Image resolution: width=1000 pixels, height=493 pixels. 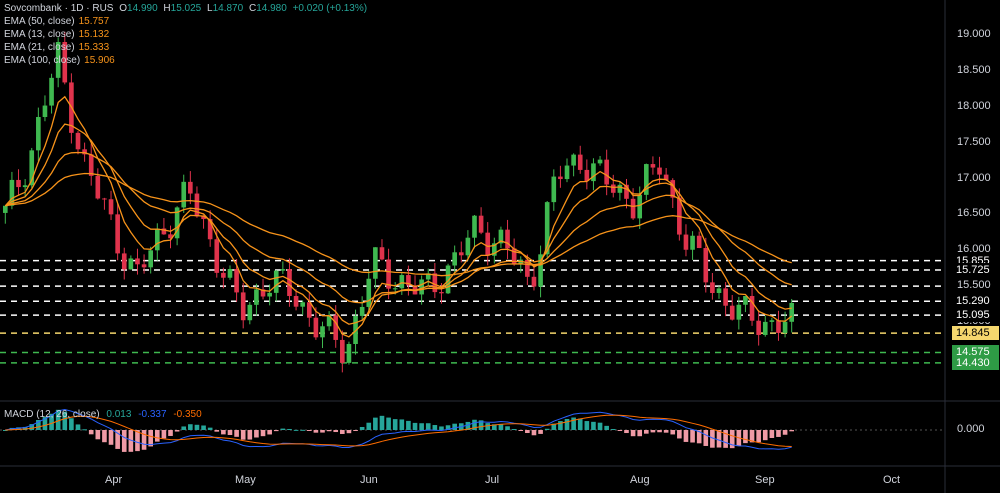 I want to click on price-tick-label: 19.000, so click(x=974, y=34).